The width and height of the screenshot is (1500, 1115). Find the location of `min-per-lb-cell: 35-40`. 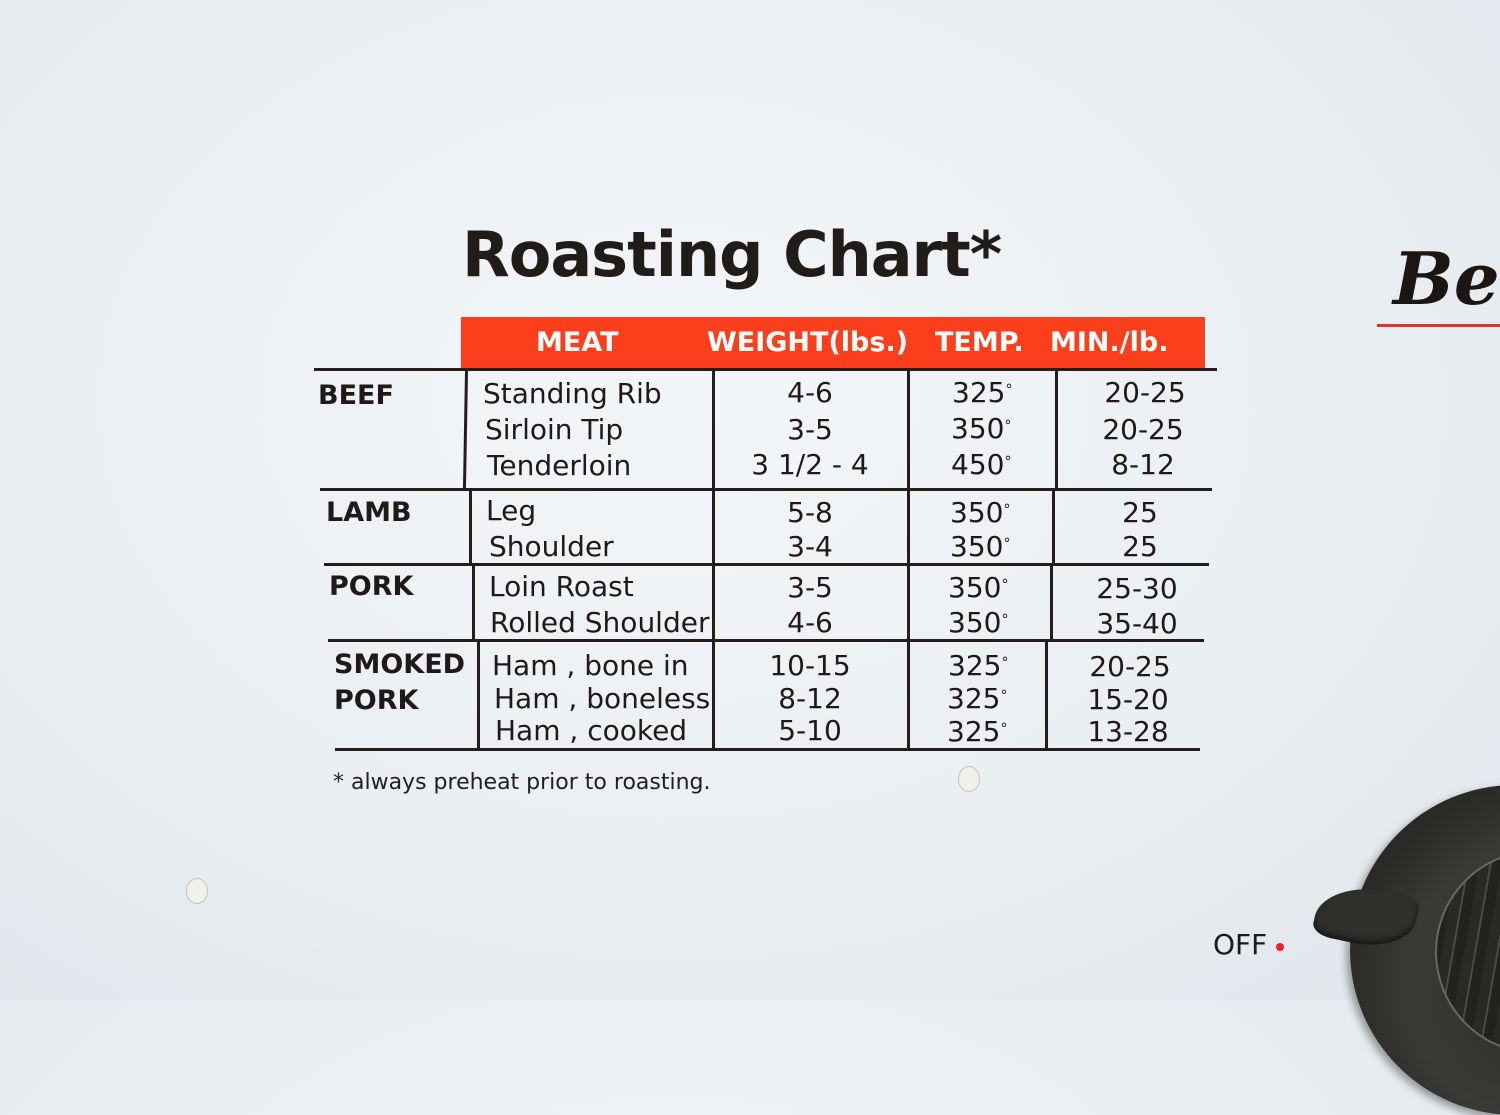

min-per-lb-cell: 35-40 is located at coordinates (1137, 623).